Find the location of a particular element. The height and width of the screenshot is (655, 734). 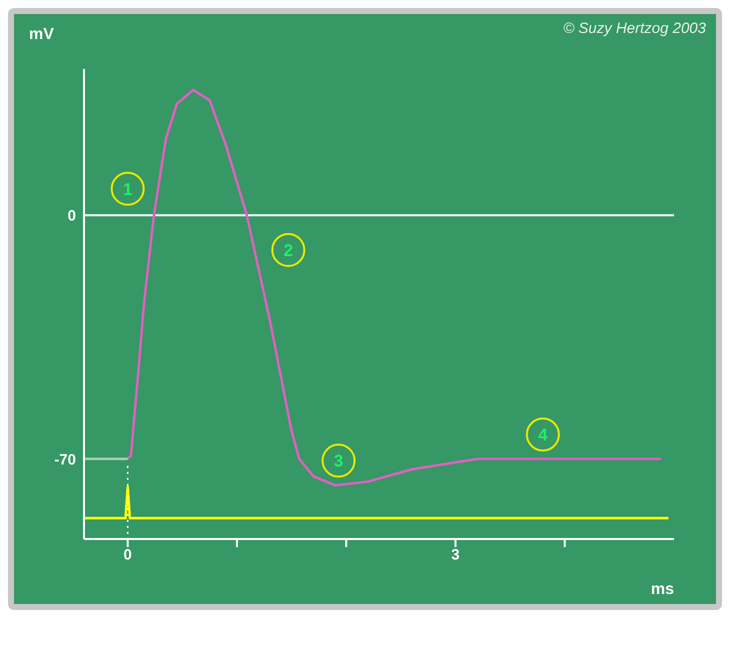

annotation: 3 is located at coordinates (339, 461).